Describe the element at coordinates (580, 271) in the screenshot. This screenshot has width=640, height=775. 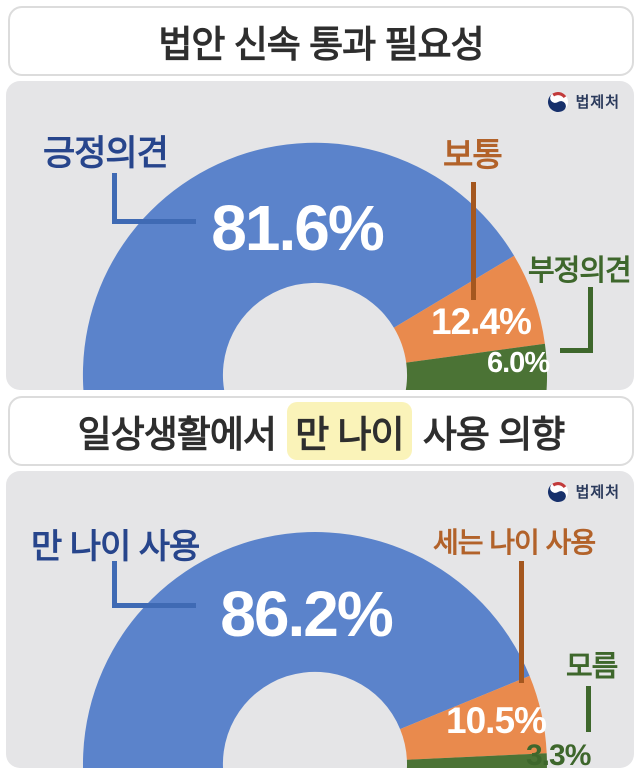
I see `chart1-label-negative: 부정의견` at that location.